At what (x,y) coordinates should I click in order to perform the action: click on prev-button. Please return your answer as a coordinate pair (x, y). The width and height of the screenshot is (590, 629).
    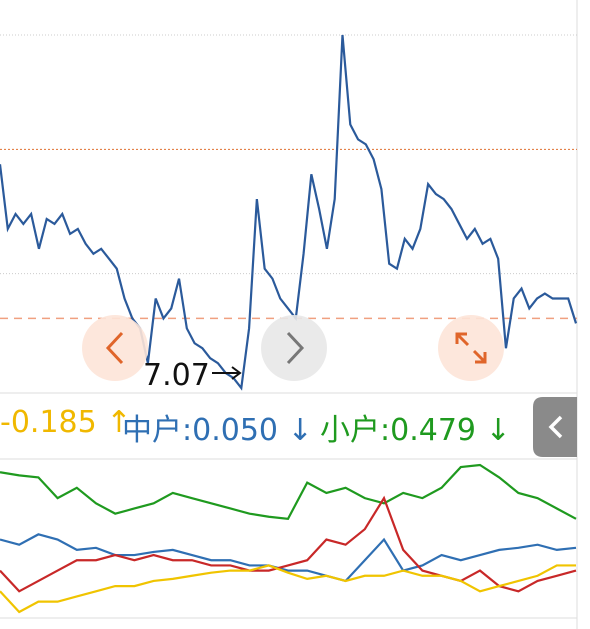
    Looking at the image, I should click on (115, 348).